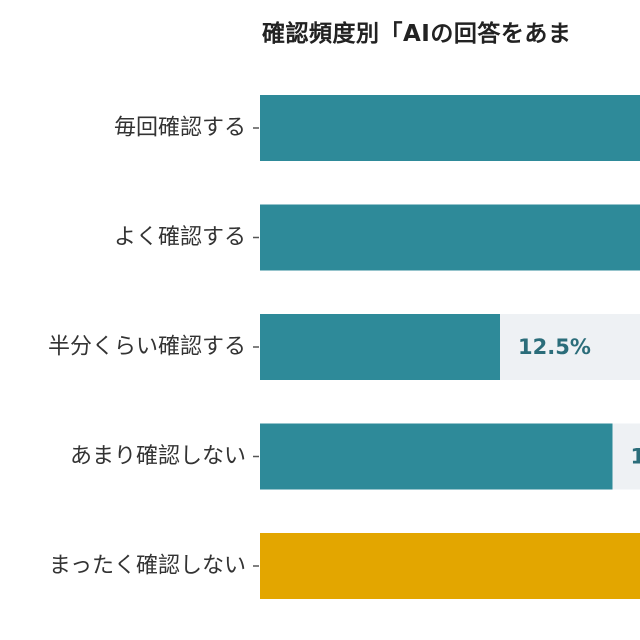 Image resolution: width=640 pixels, height=640 pixels. Describe the element at coordinates (158, 456) in the screenshot. I see `y-tick-label: あまり確認しない` at that location.